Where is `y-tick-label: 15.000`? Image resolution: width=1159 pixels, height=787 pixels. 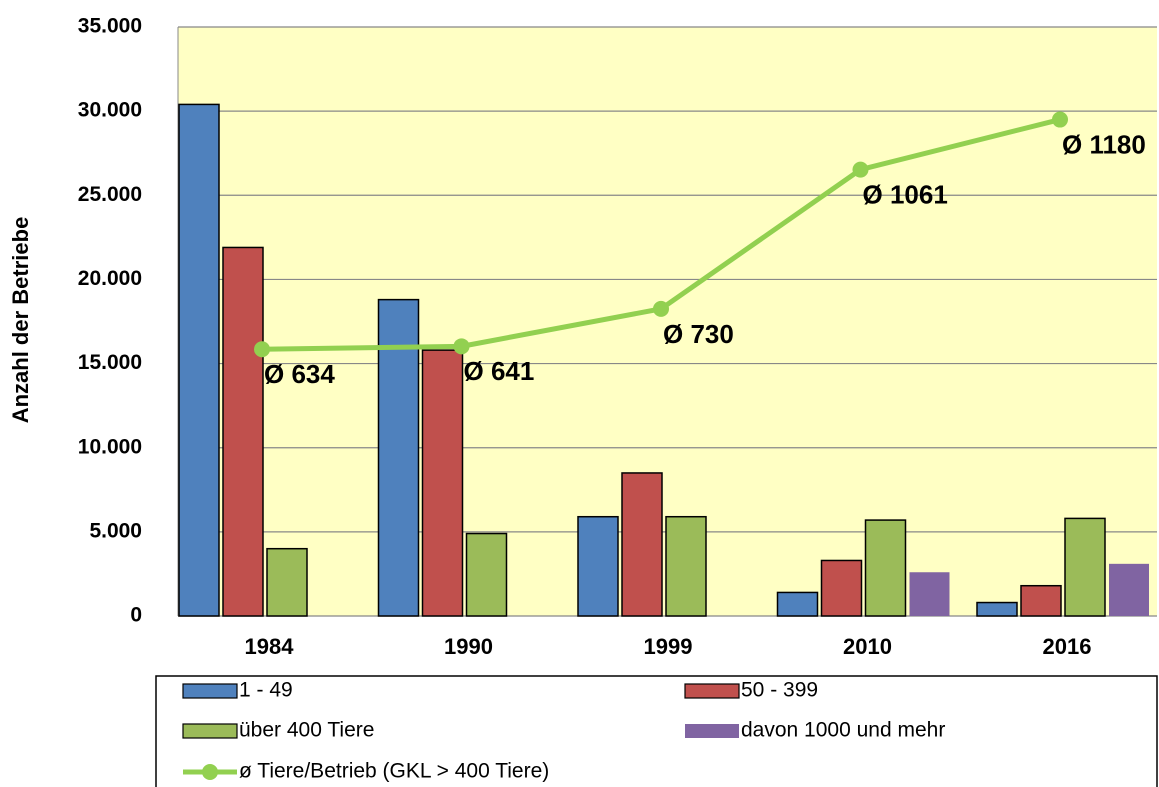 y-tick-label: 15.000 is located at coordinates (110, 362).